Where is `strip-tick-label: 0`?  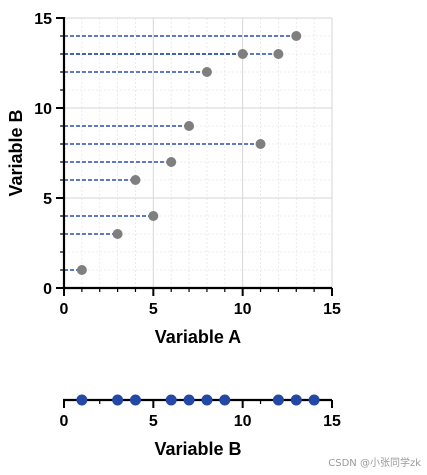
strip-tick-label: 0 is located at coordinates (64, 421).